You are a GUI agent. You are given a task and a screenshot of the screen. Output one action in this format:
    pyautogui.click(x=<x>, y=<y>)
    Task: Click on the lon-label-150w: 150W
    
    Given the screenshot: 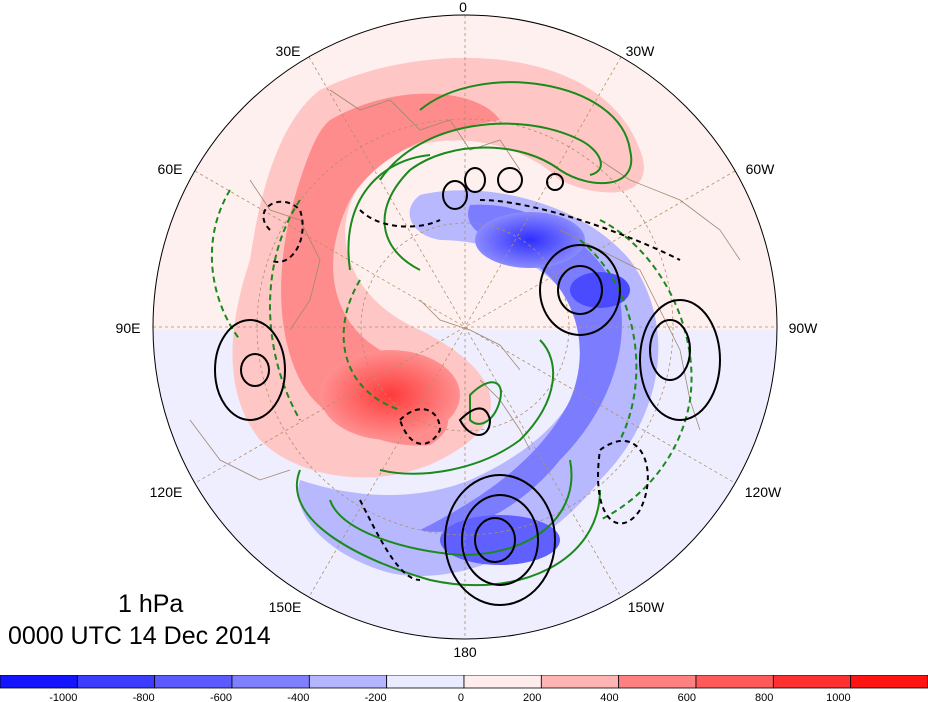 What is the action you would take?
    pyautogui.click(x=646, y=607)
    